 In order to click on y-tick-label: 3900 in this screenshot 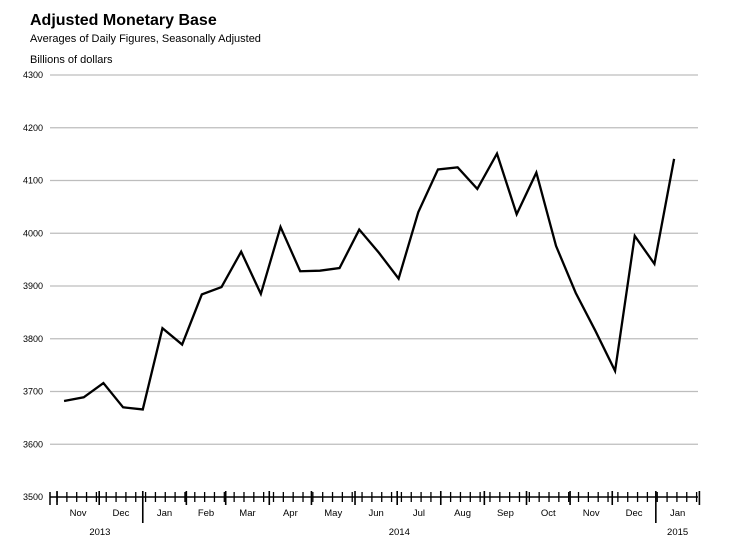, I will do `click(33, 286)`.